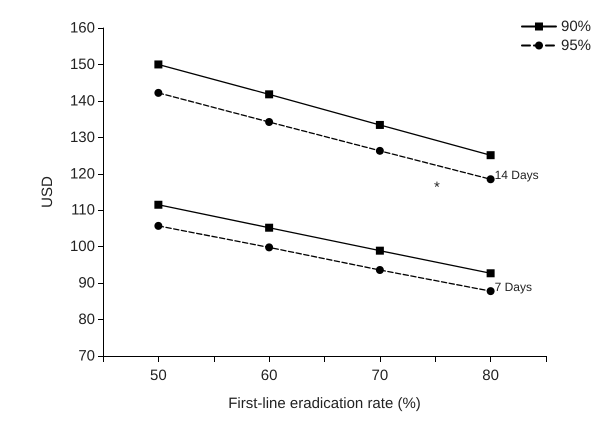 This screenshot has width=612, height=438. Describe the element at coordinates (83, 210) in the screenshot. I see `y-tick-label: 110` at that location.